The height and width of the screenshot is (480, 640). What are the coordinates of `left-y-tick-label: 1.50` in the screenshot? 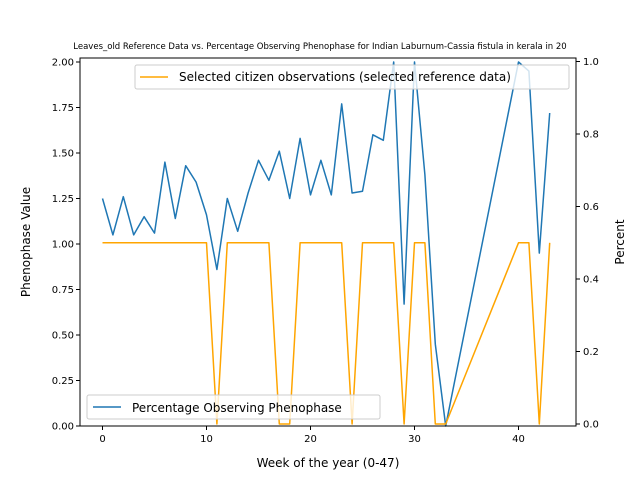 It's located at (63, 154).